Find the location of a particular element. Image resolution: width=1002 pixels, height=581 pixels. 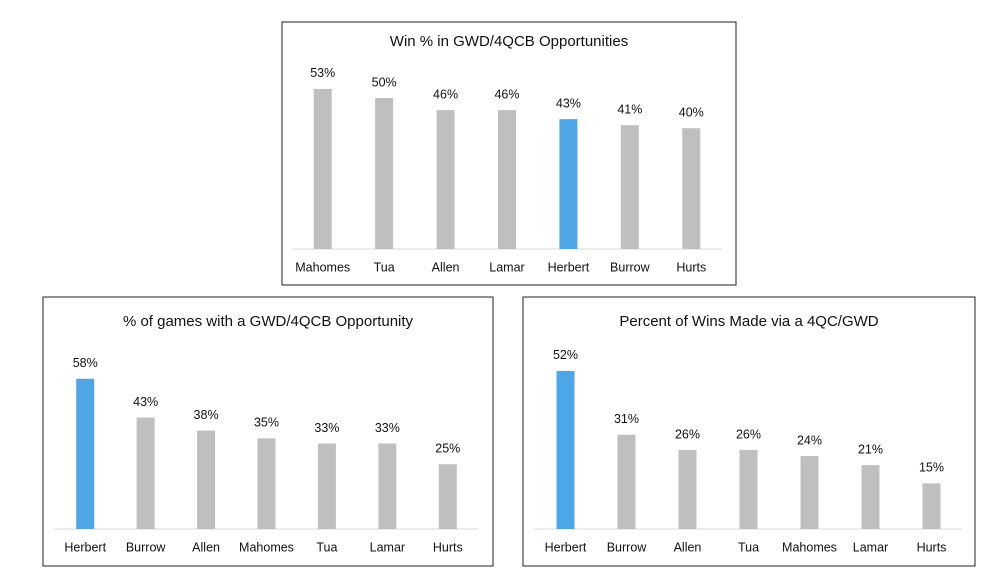

value-label: 40% is located at coordinates (691, 112).